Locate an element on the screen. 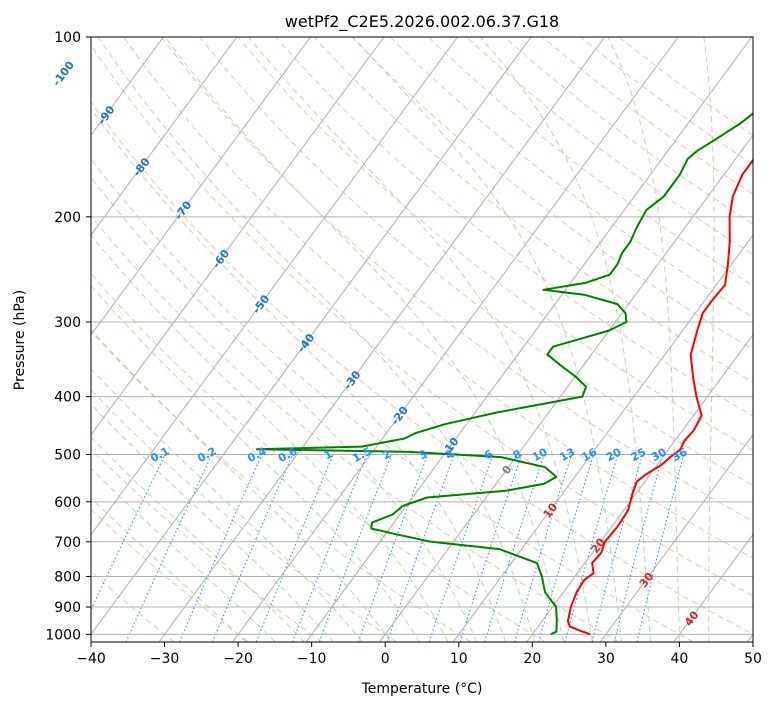 The height and width of the screenshot is (708, 775). isotherm-label: -30 is located at coordinates (352, 380).